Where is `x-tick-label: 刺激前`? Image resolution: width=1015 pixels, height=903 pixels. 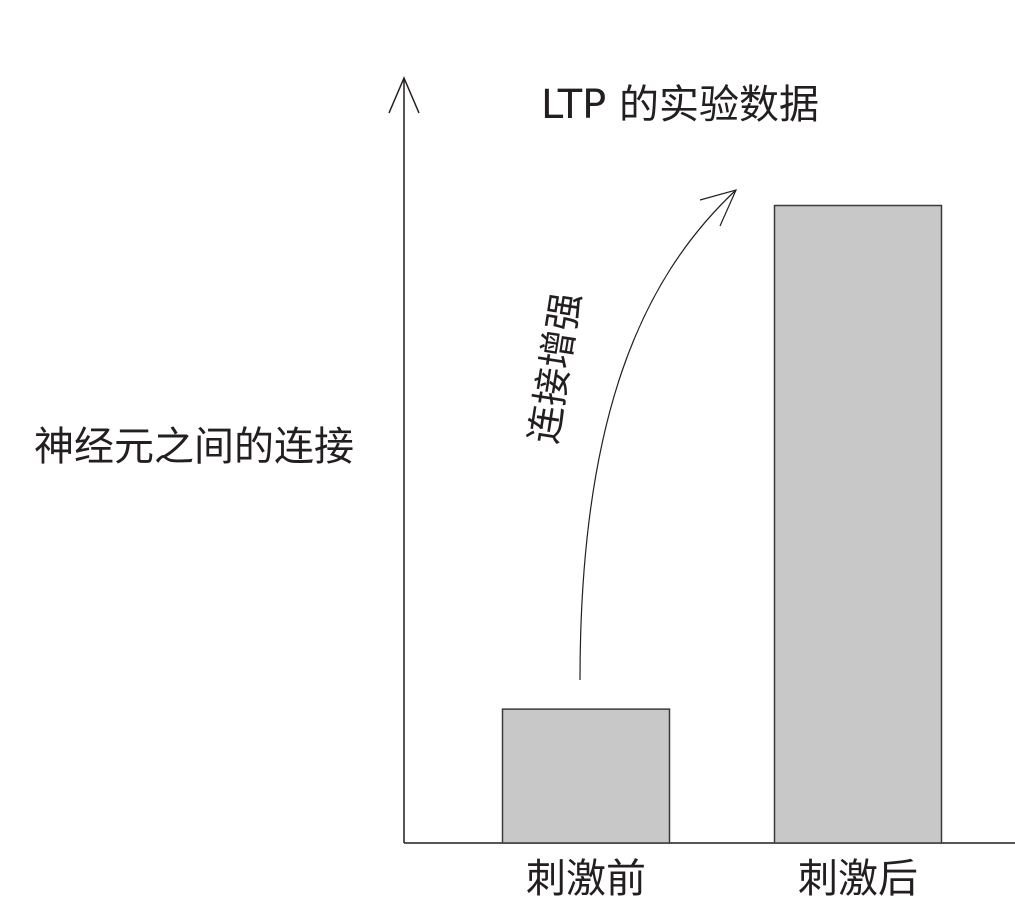
x-tick-label: 刺激前 is located at coordinates (586, 879).